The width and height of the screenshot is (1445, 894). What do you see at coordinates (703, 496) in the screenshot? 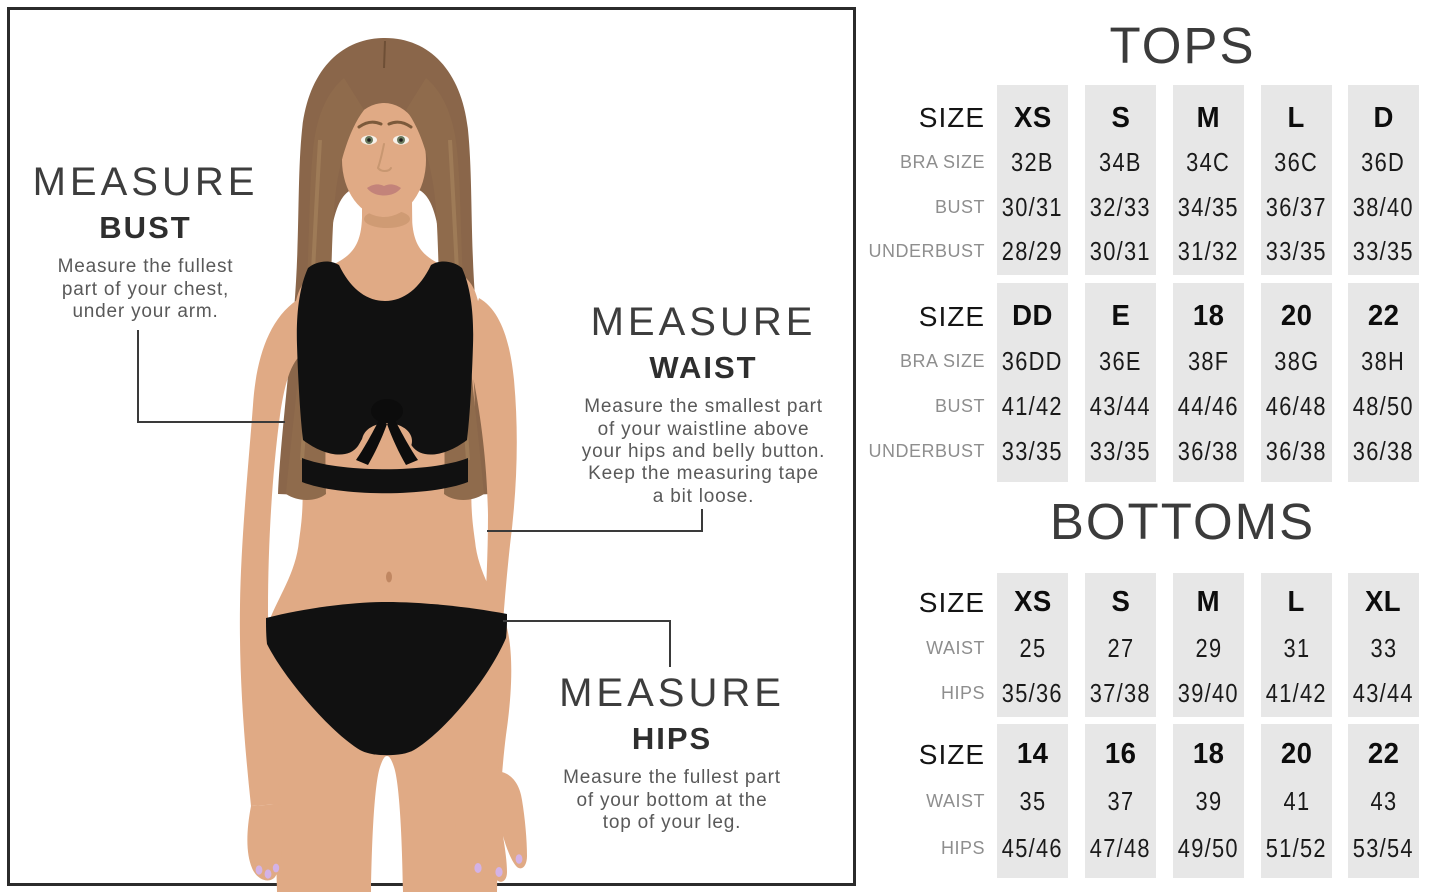
I see `description-line: a bit loose.` at bounding box center [703, 496].